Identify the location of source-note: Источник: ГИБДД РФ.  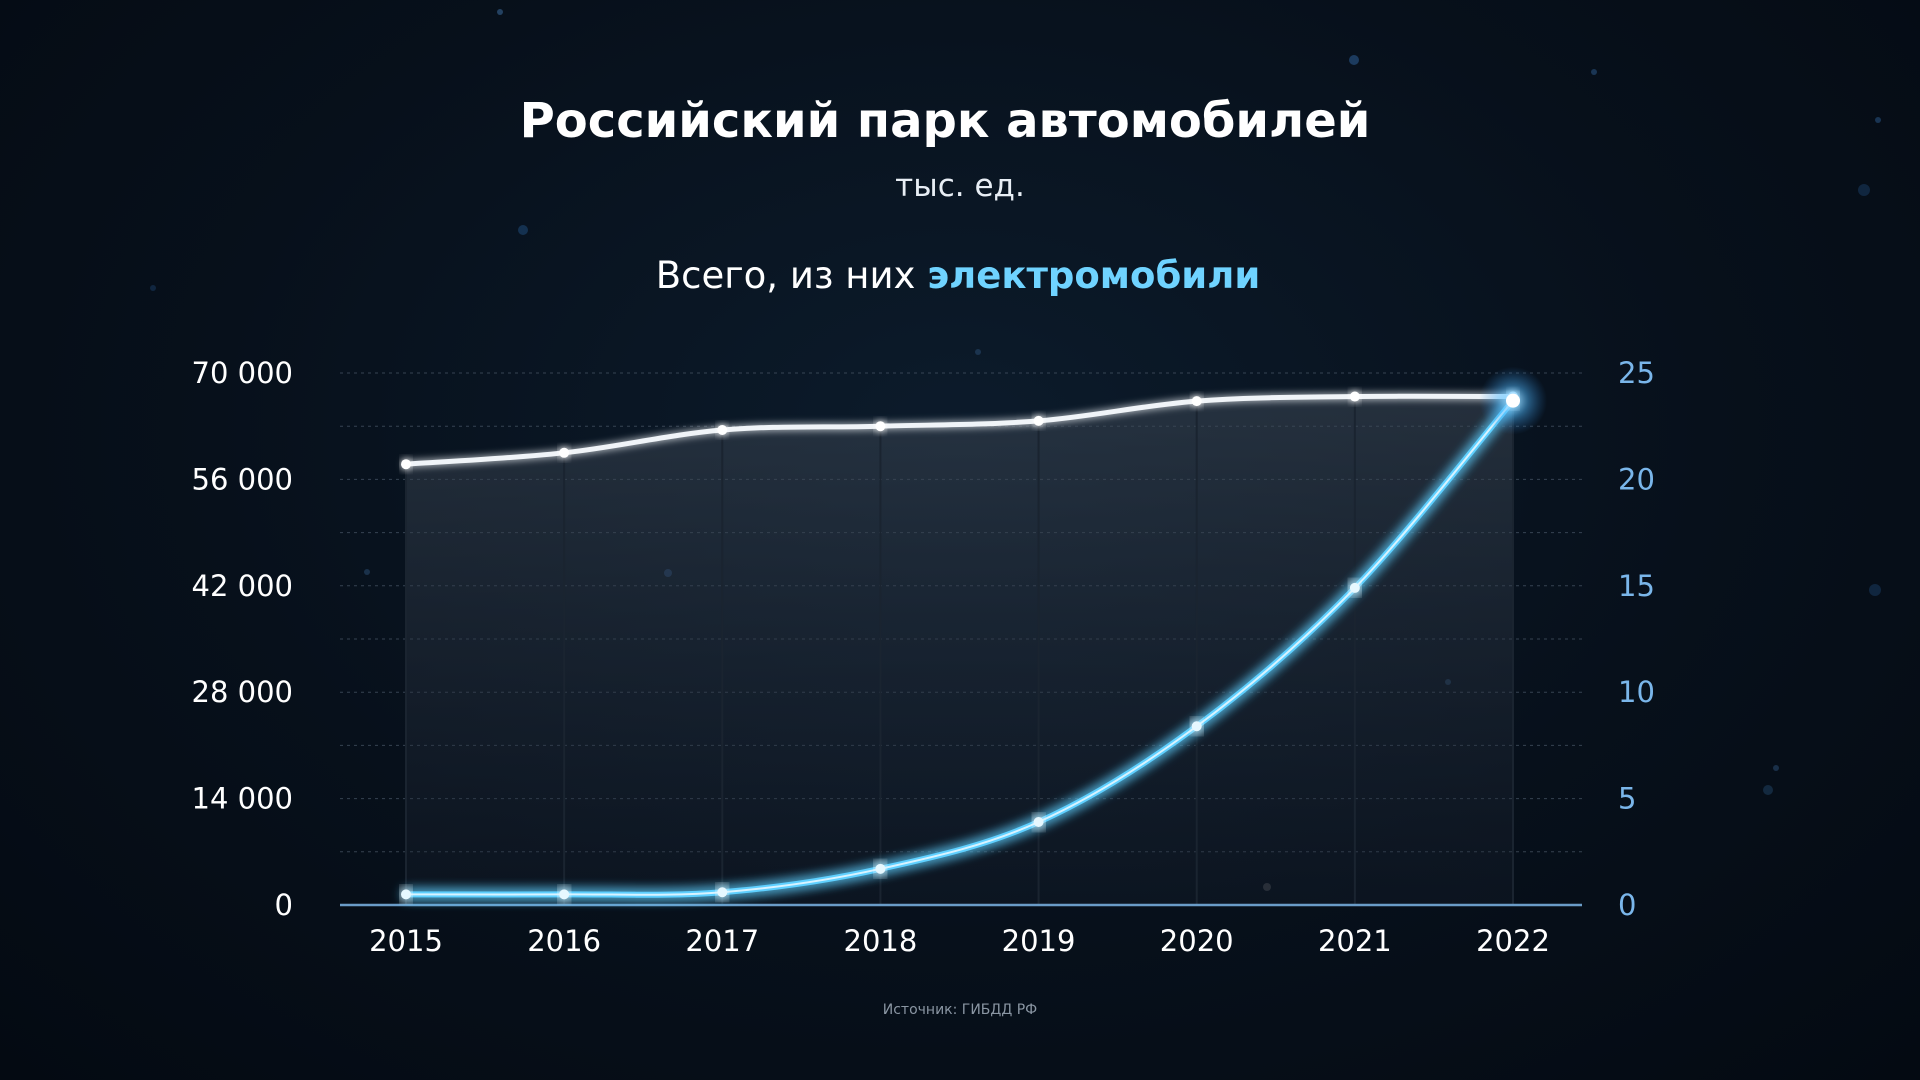
(960, 1010).